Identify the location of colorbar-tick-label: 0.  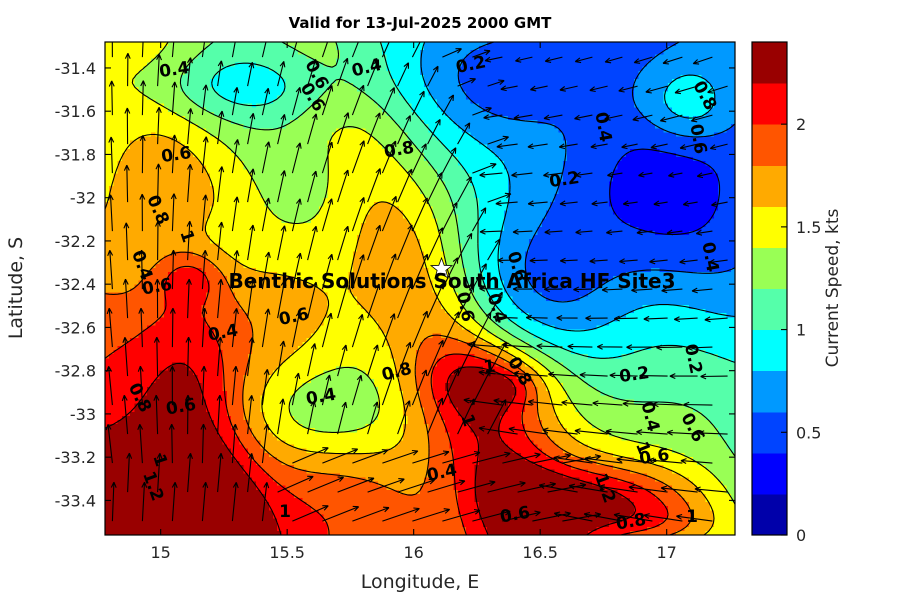
(801, 535).